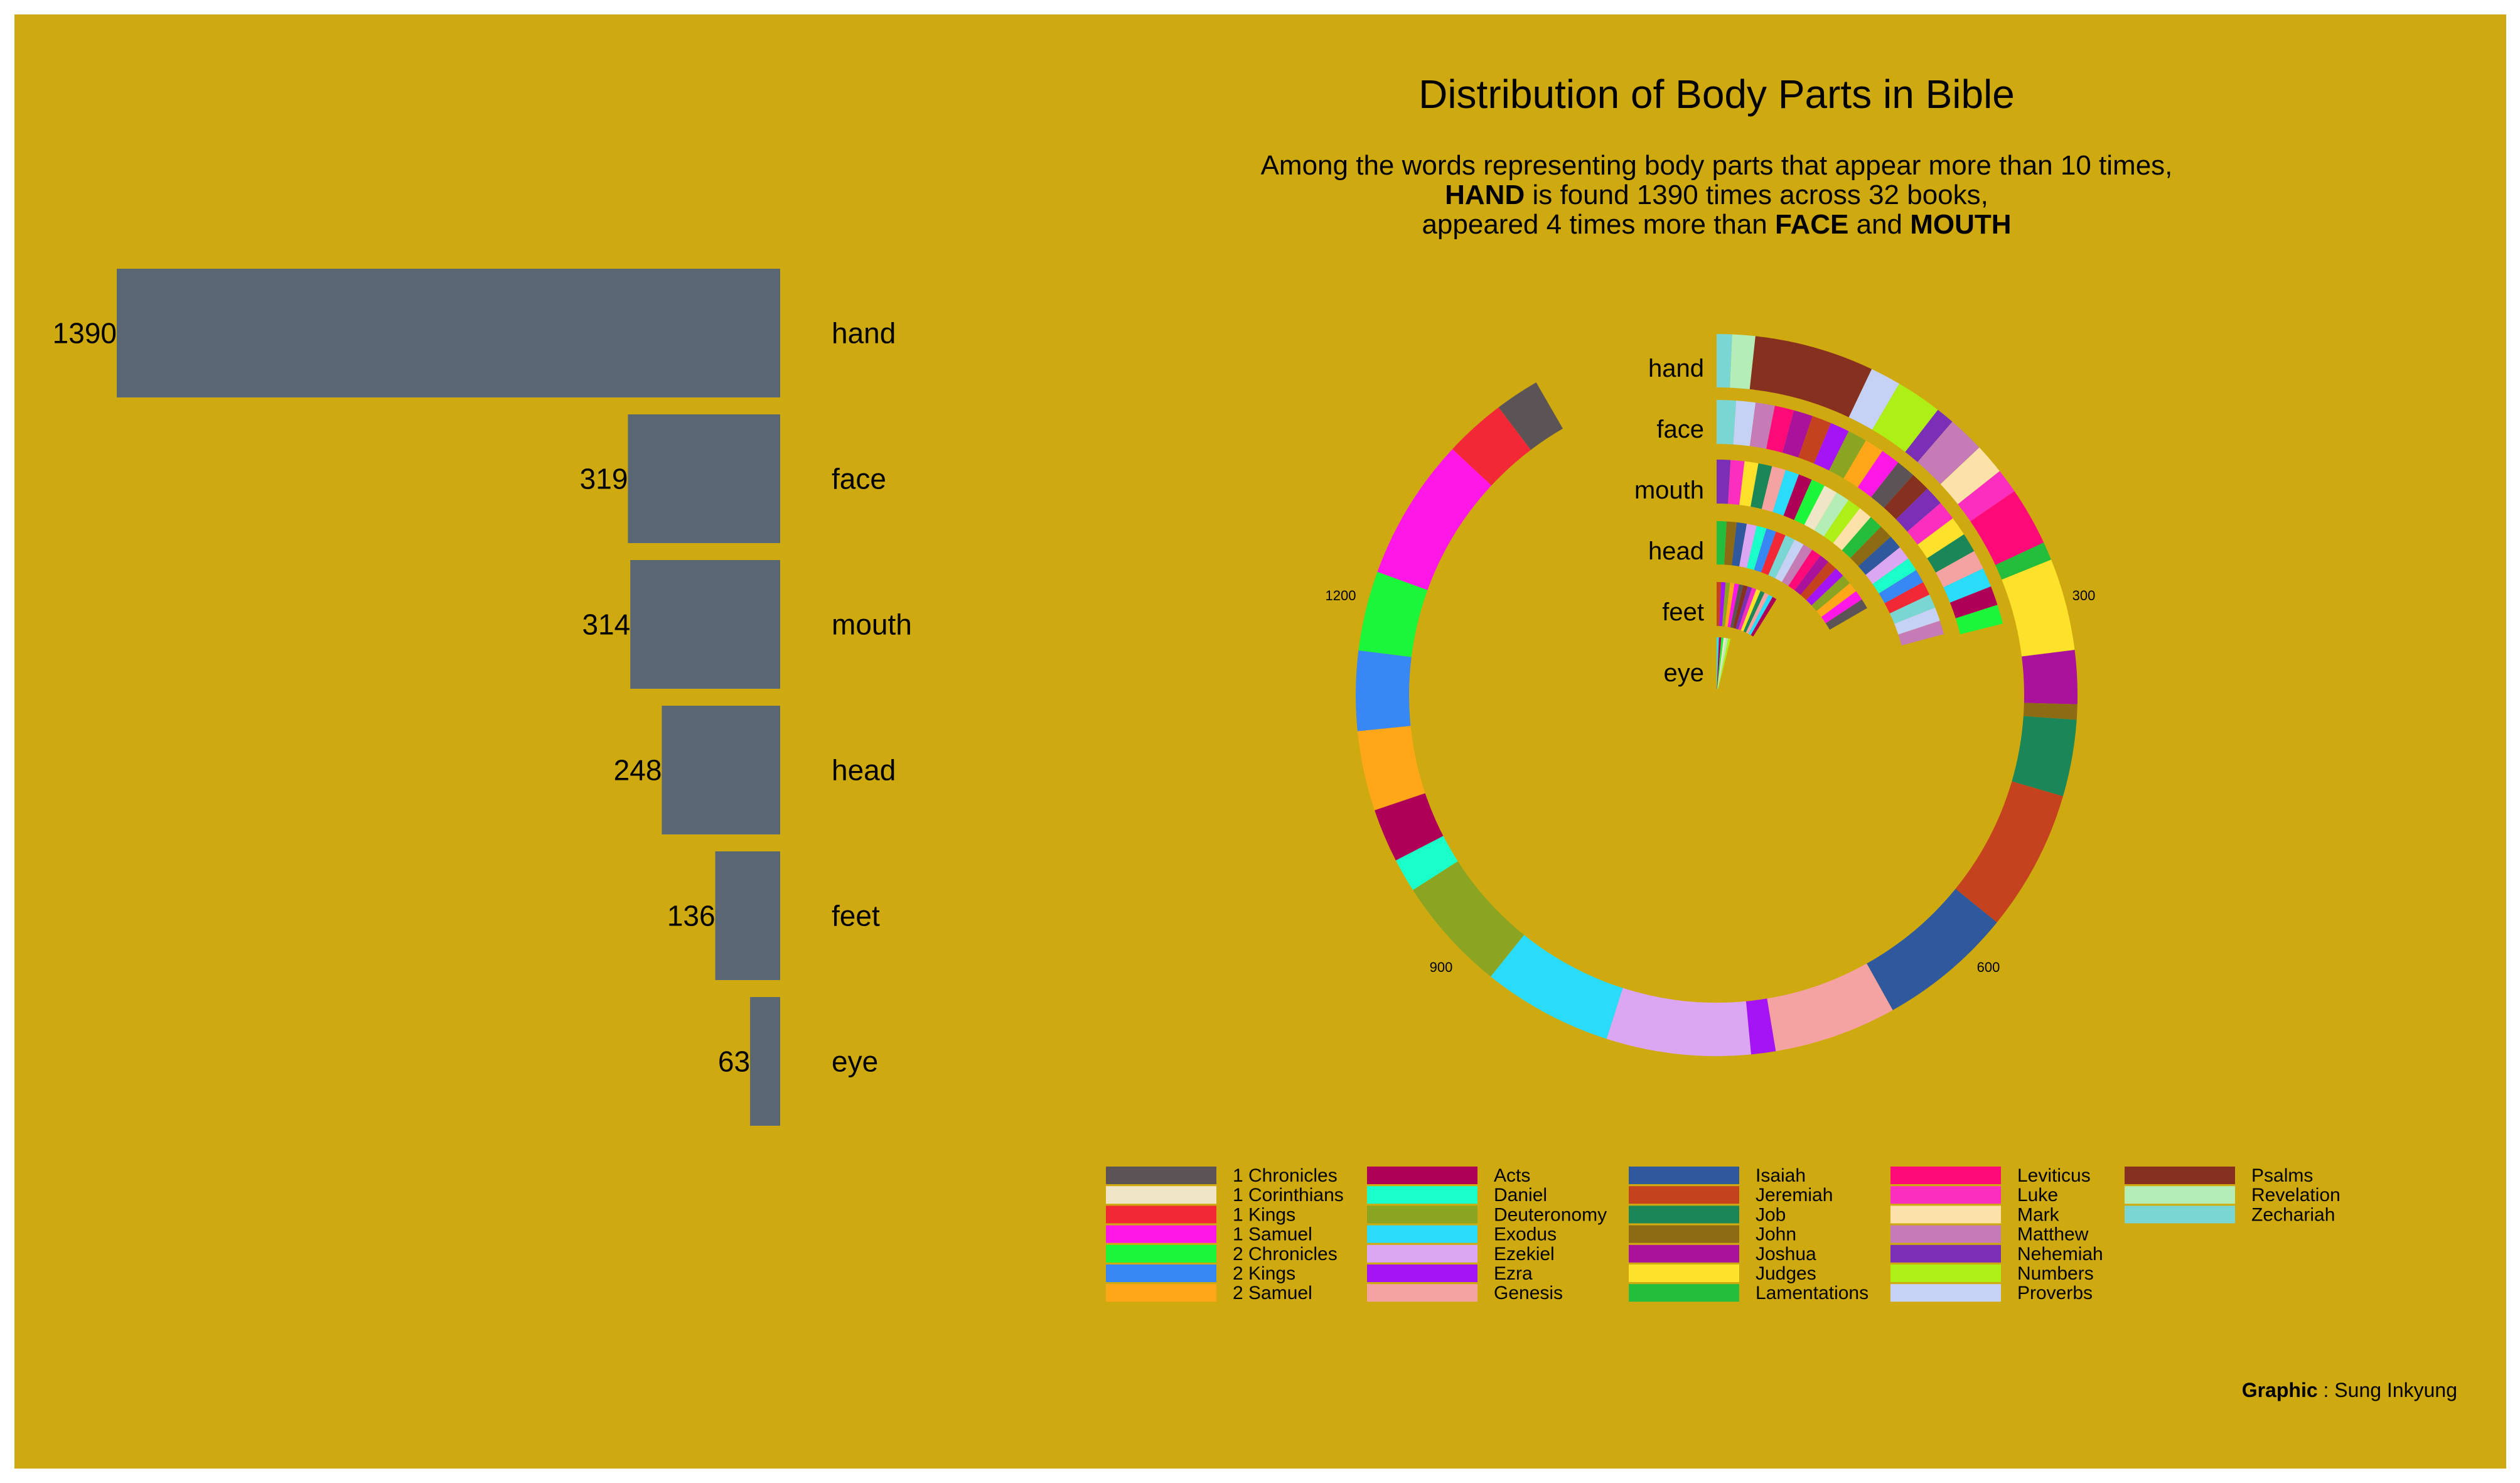 Image resolution: width=2520 pixels, height=1483 pixels. Describe the element at coordinates (1676, 368) in the screenshot. I see `ring-label: hand` at that location.